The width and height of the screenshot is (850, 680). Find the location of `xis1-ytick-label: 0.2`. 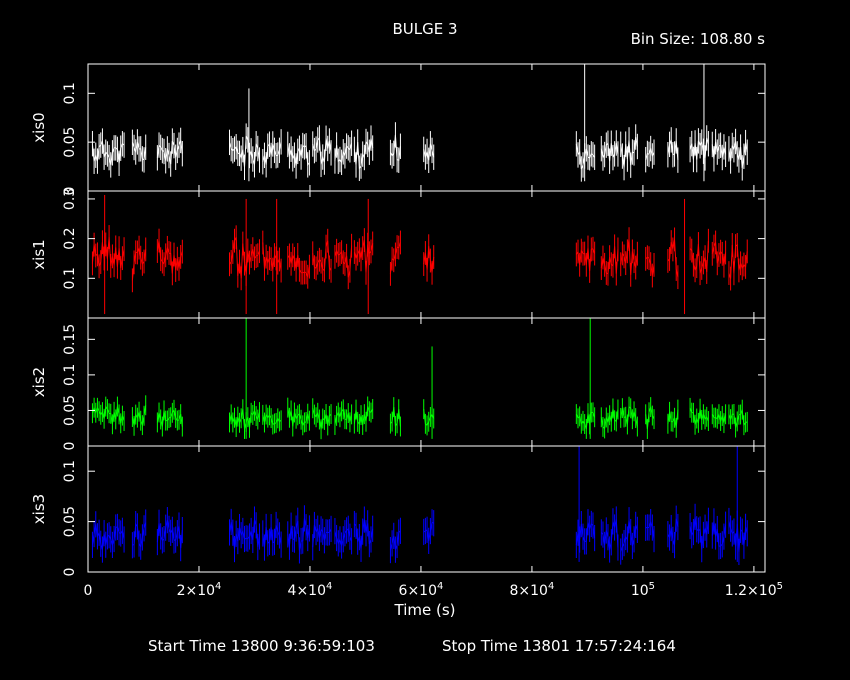

xis1-ytick-label: 0.2 is located at coordinates (70, 238).